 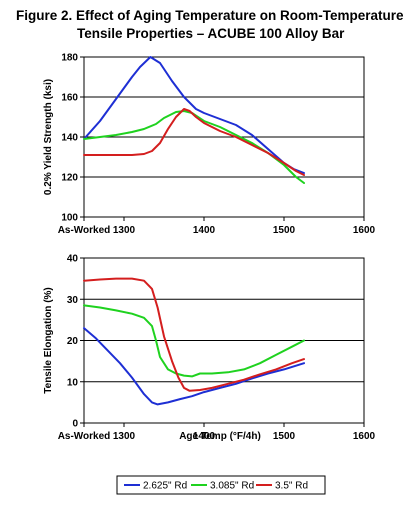 I want to click on elongation-x-tick-label: 1300, so click(x=124, y=436).